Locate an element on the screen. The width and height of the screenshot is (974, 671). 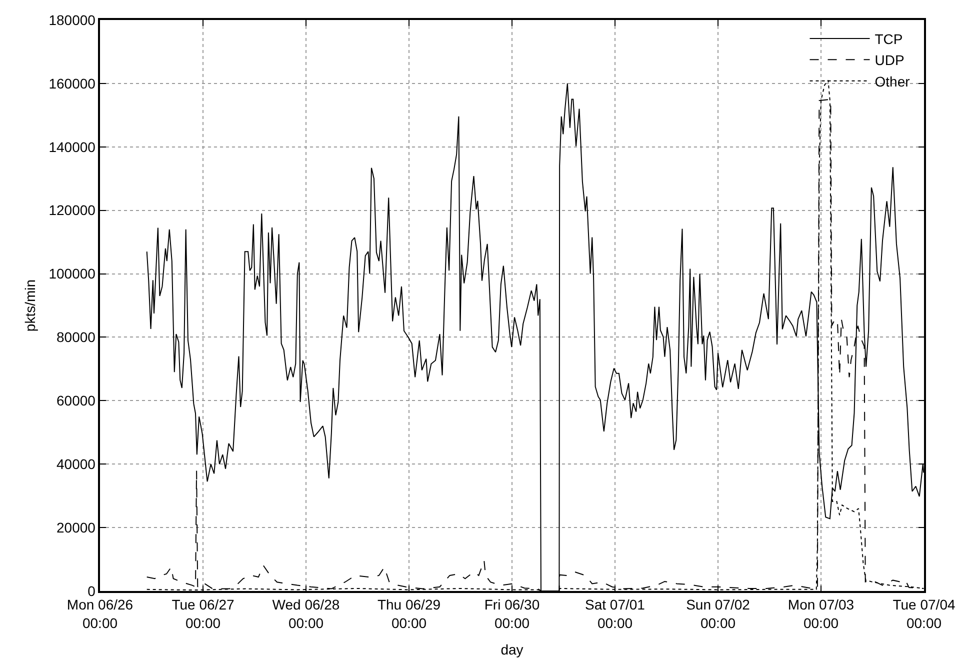
y-axis-title: pkts/min is located at coordinates (30, 305).